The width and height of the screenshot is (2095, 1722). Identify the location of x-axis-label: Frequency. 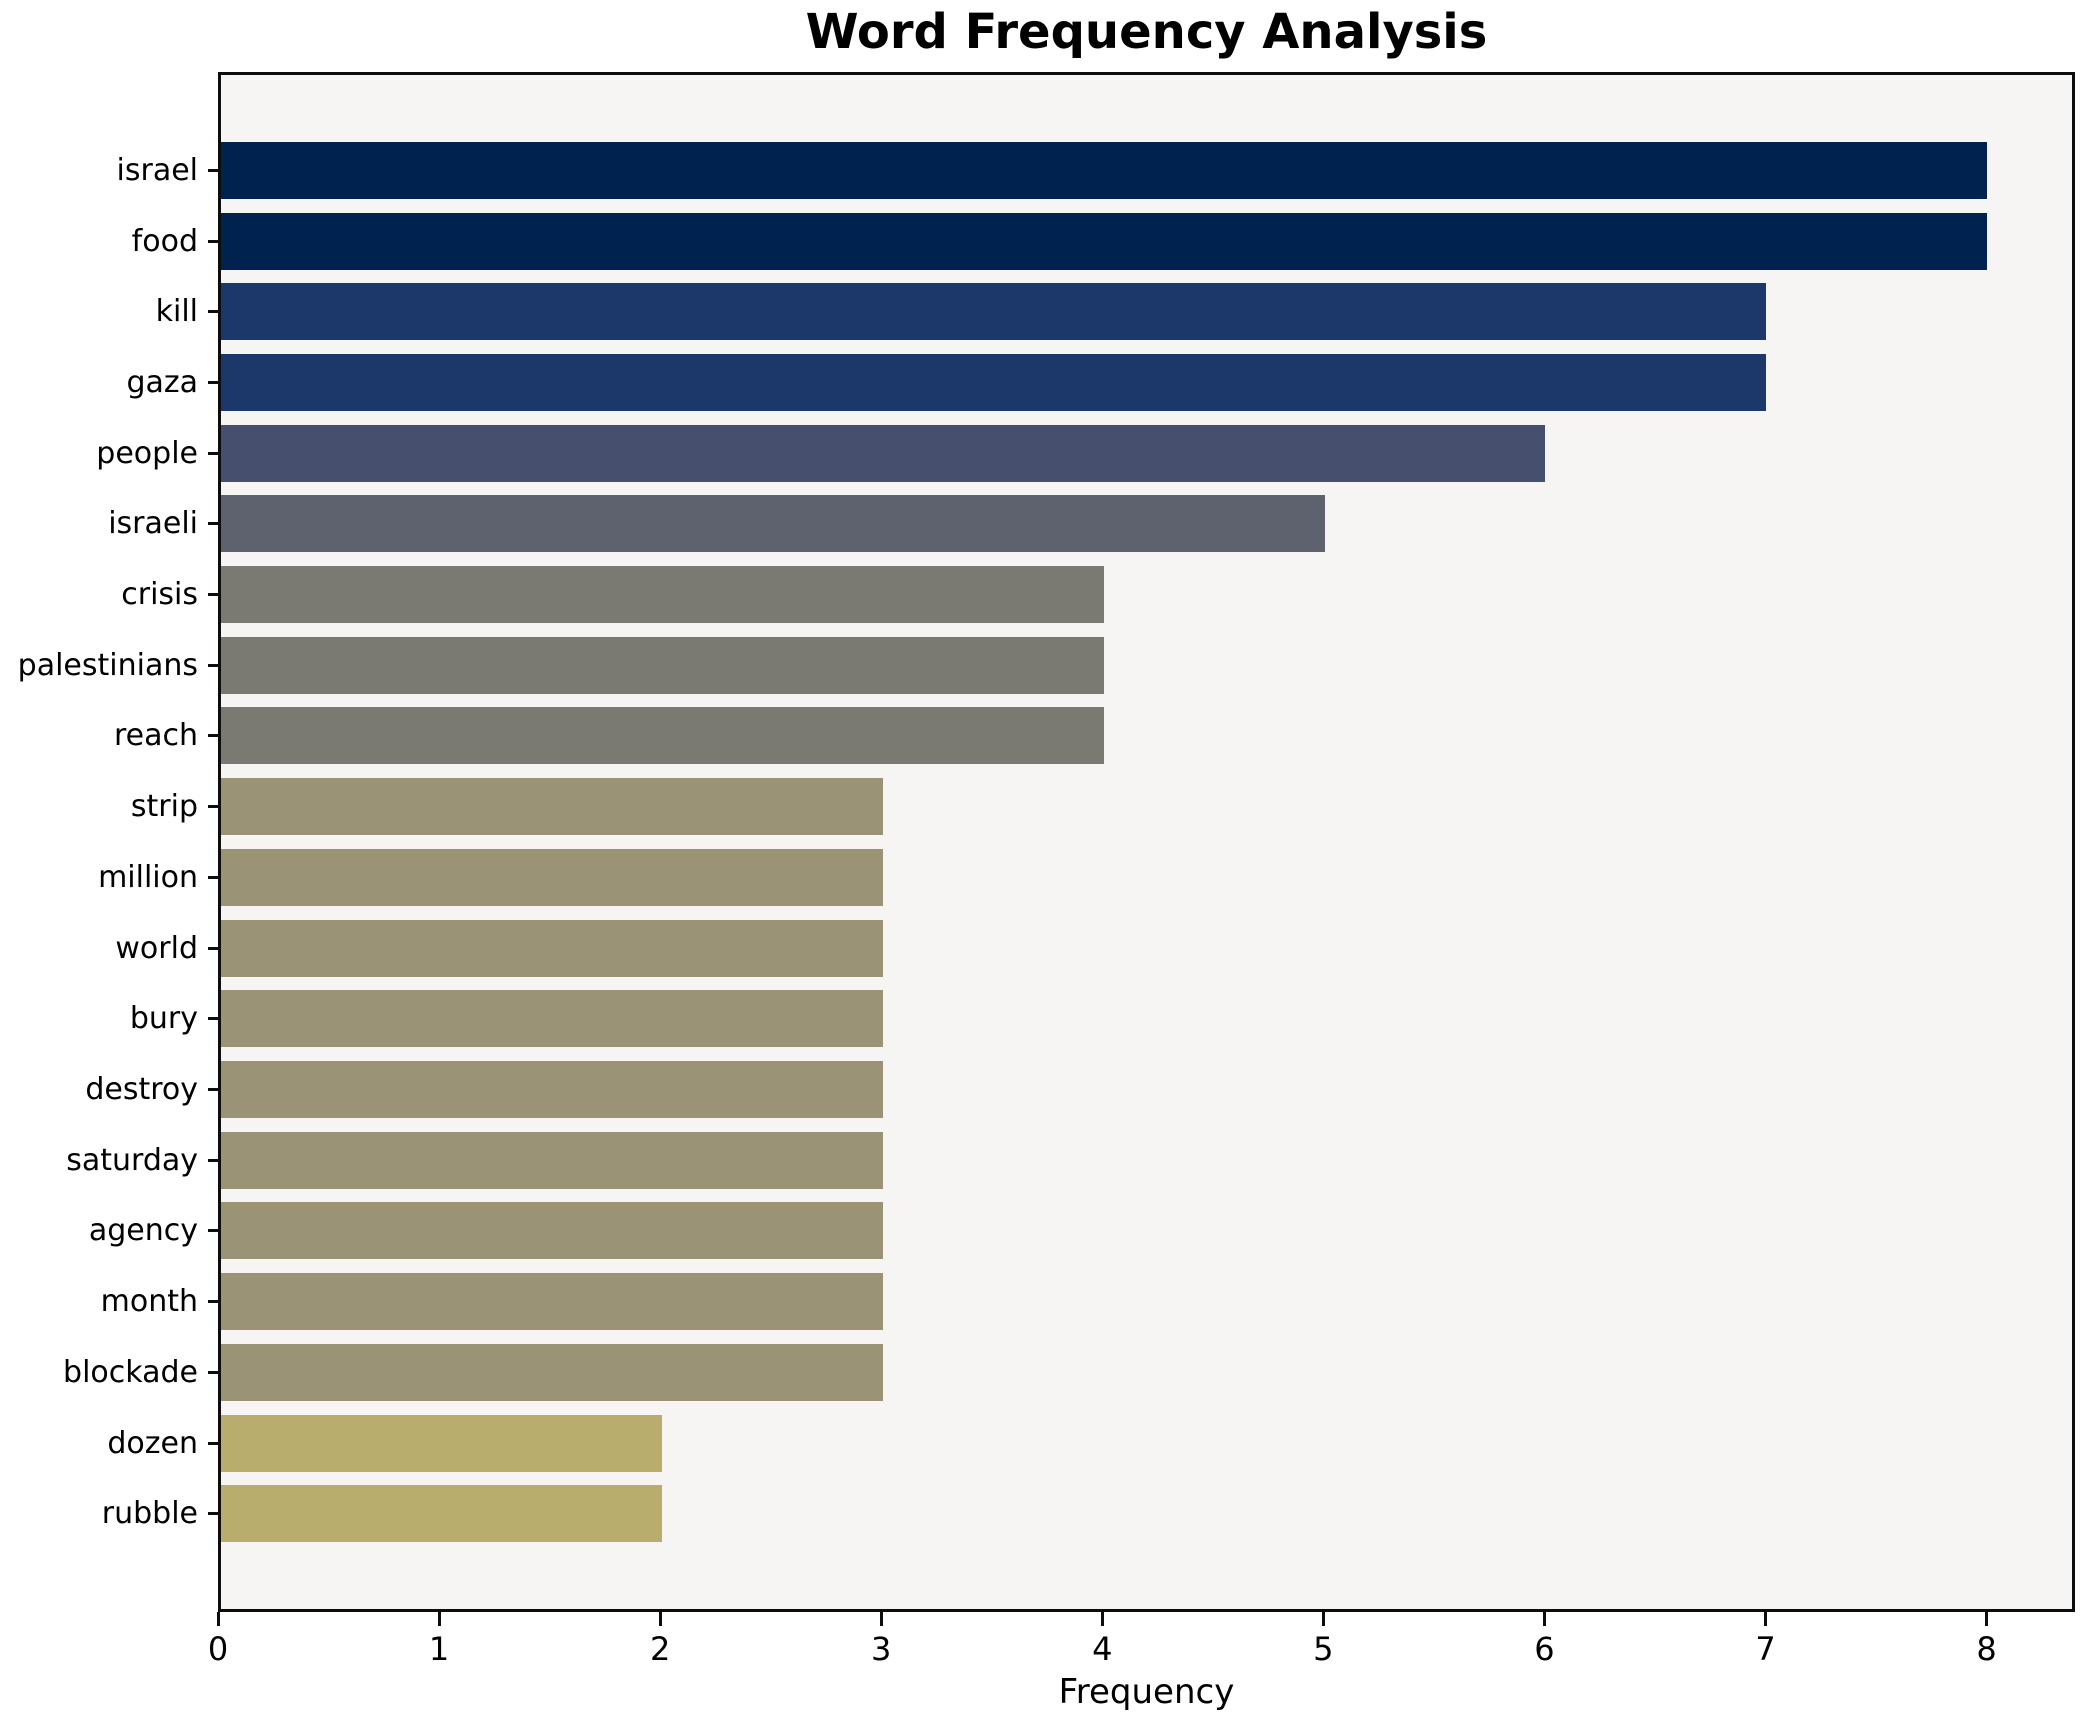
(1146, 1692).